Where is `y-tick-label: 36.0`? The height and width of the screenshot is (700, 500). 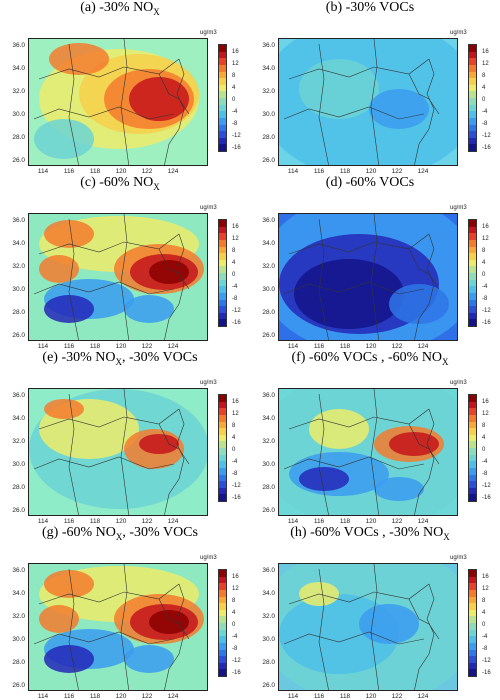
y-tick-label: 36.0 is located at coordinates (268, 570).